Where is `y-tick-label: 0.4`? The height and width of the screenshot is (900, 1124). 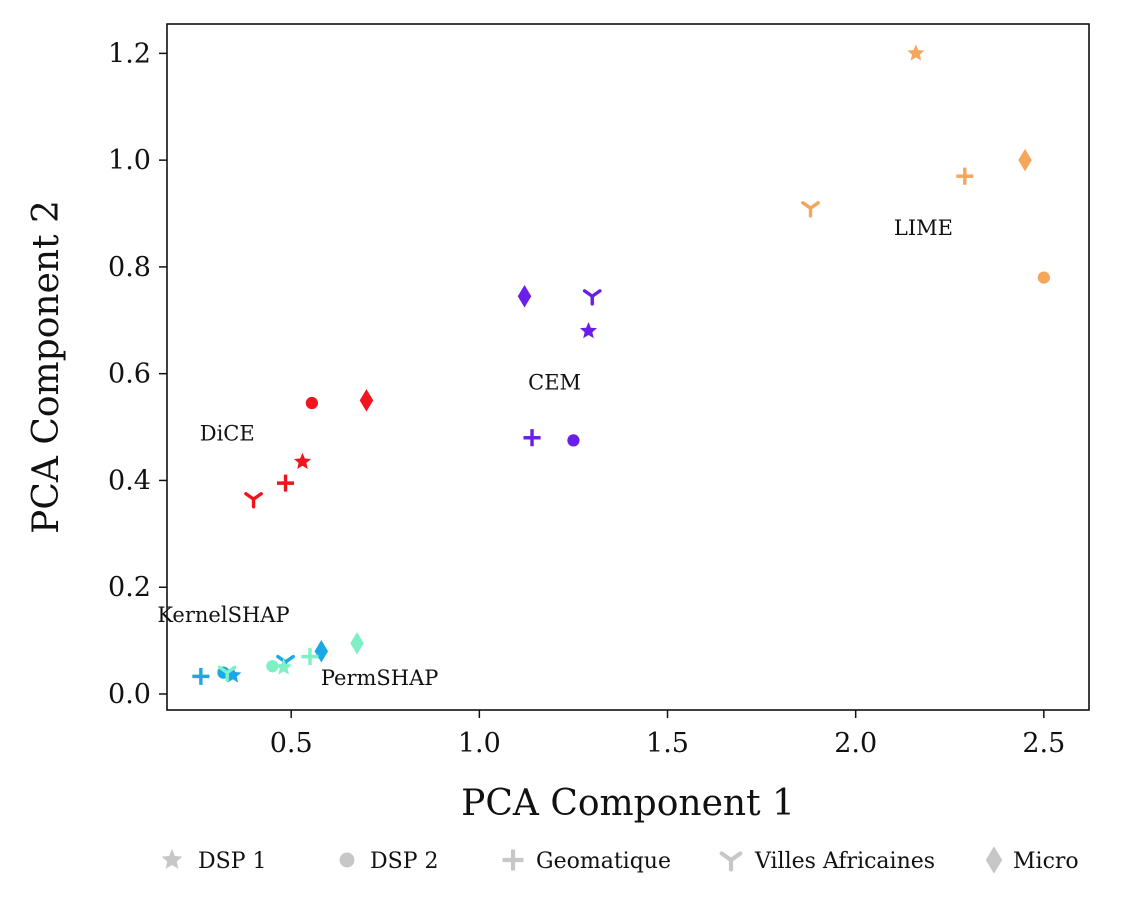
y-tick-label: 0.4 is located at coordinates (129, 480).